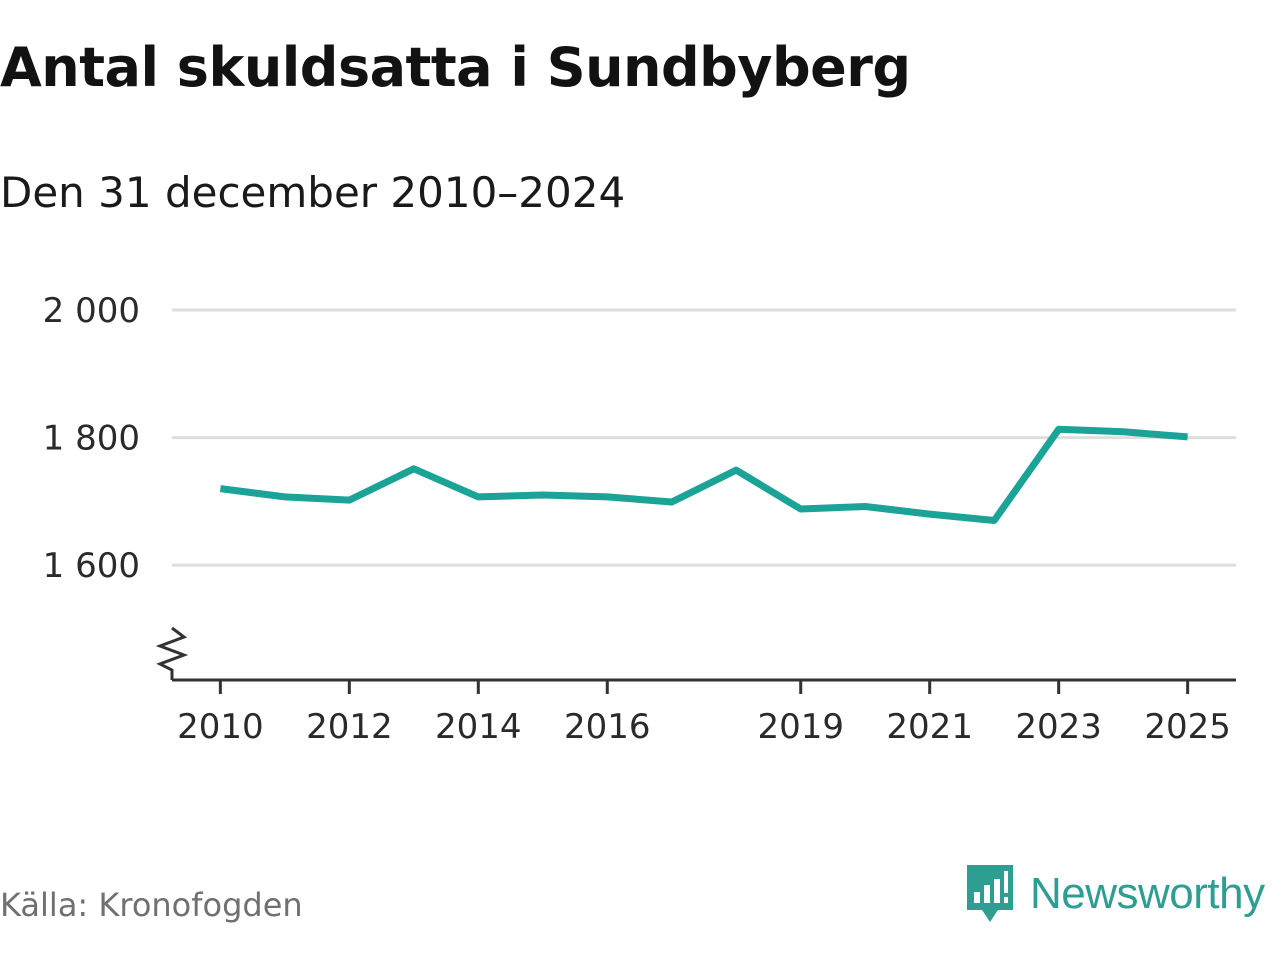  Describe the element at coordinates (695, 660) in the screenshot. I see `x-axis` at that location.